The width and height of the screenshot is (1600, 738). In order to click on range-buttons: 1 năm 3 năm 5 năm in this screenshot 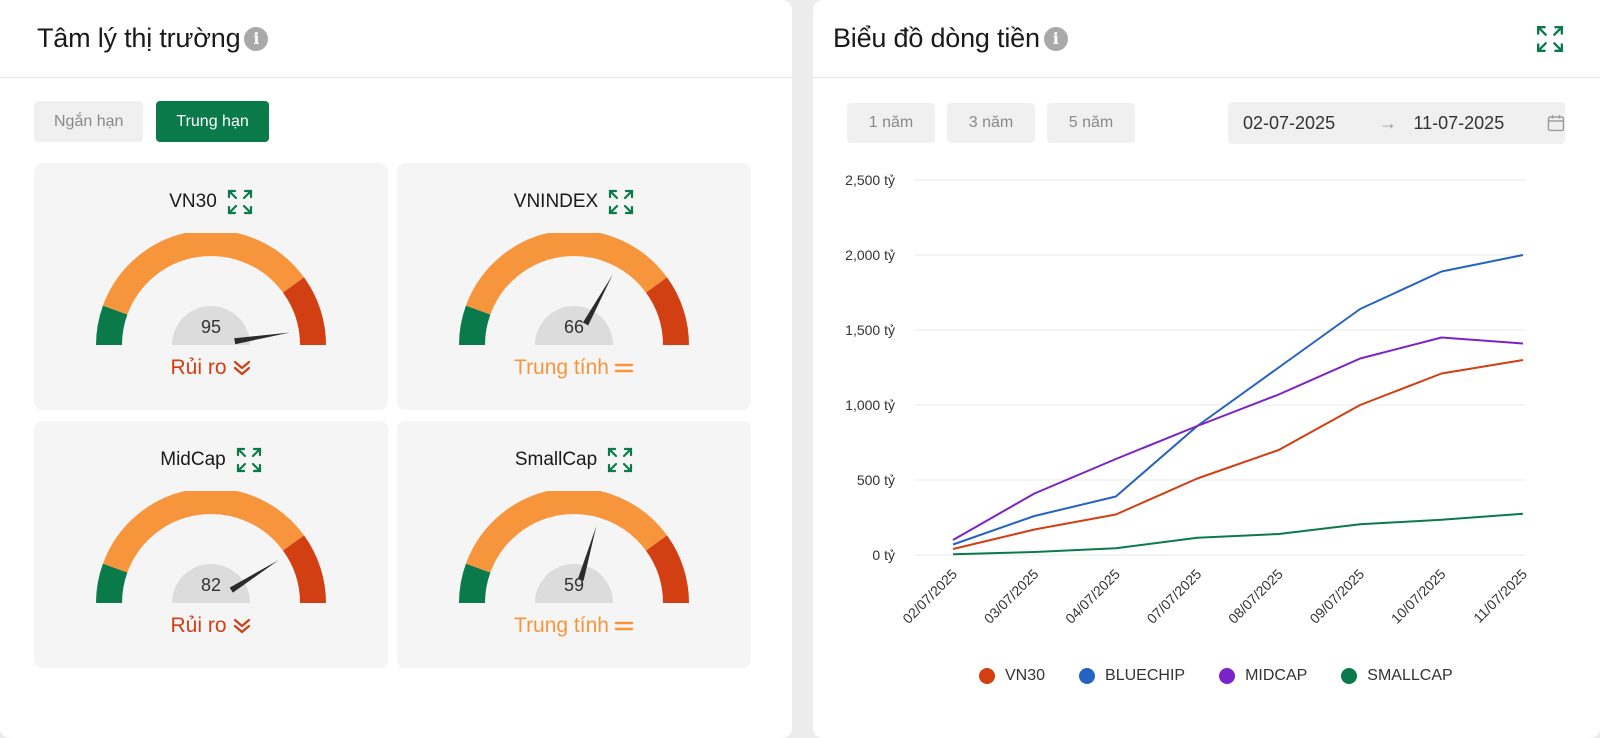, I will do `click(991, 123)`.